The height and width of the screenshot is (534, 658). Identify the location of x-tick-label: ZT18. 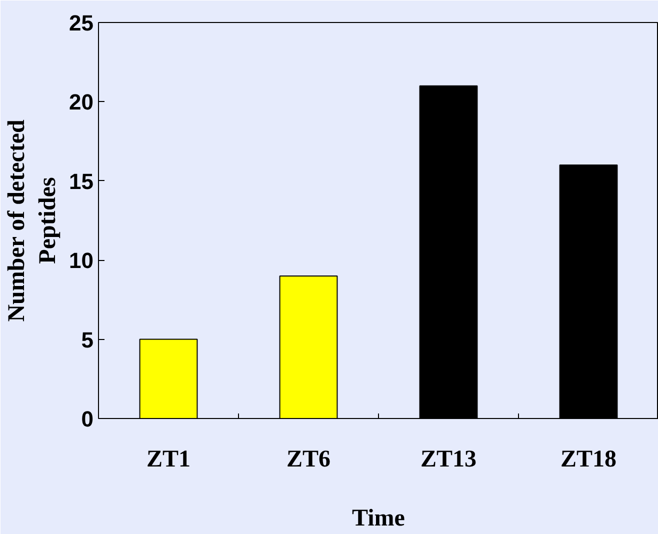
(588, 459).